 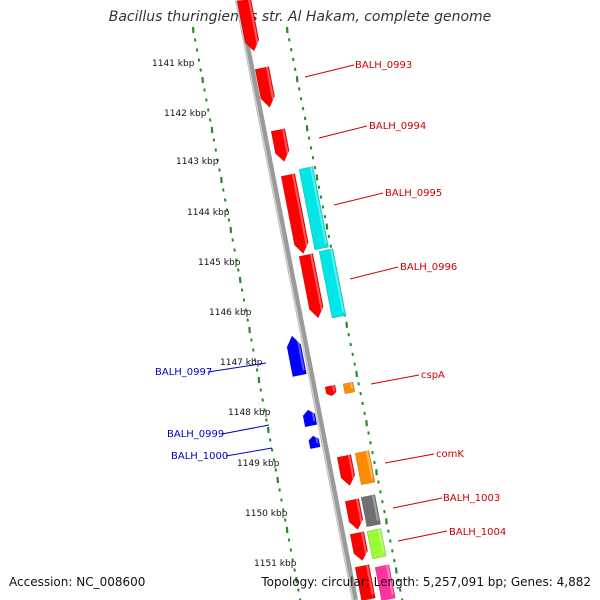 What do you see at coordinates (230, 313) in the screenshot?
I see `ruler-label: 1146 kbp` at bounding box center [230, 313].